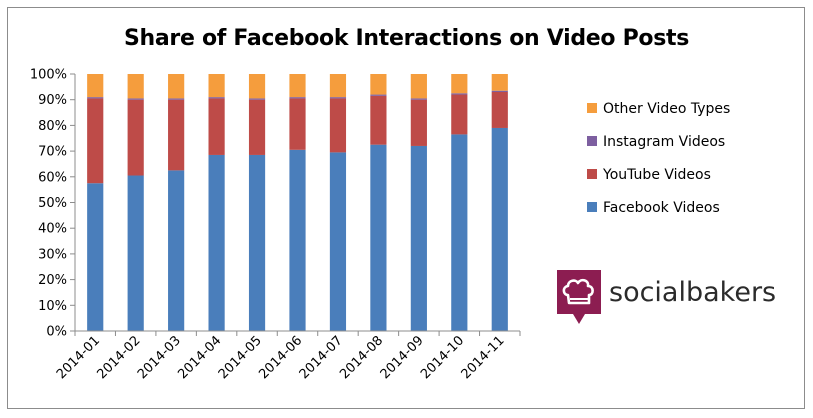 The width and height of the screenshot is (813, 418). What do you see at coordinates (52, 100) in the screenshot?
I see `y-tick-label: 90%` at bounding box center [52, 100].